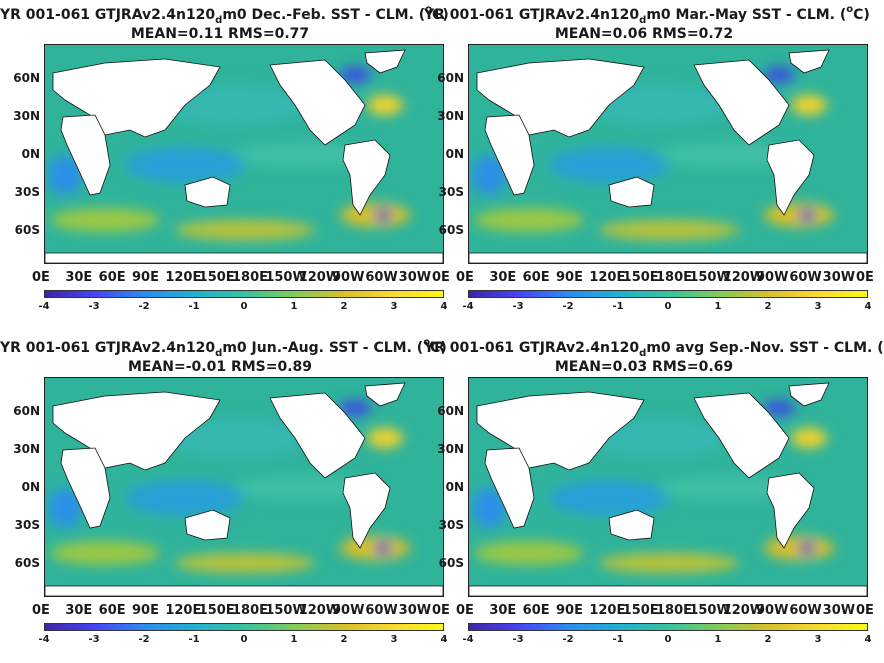 The width and height of the screenshot is (884, 663). What do you see at coordinates (644, 34) in the screenshot?
I see `mean-rms-label: MEAN=0.06 RMS=0.72` at bounding box center [644, 34].